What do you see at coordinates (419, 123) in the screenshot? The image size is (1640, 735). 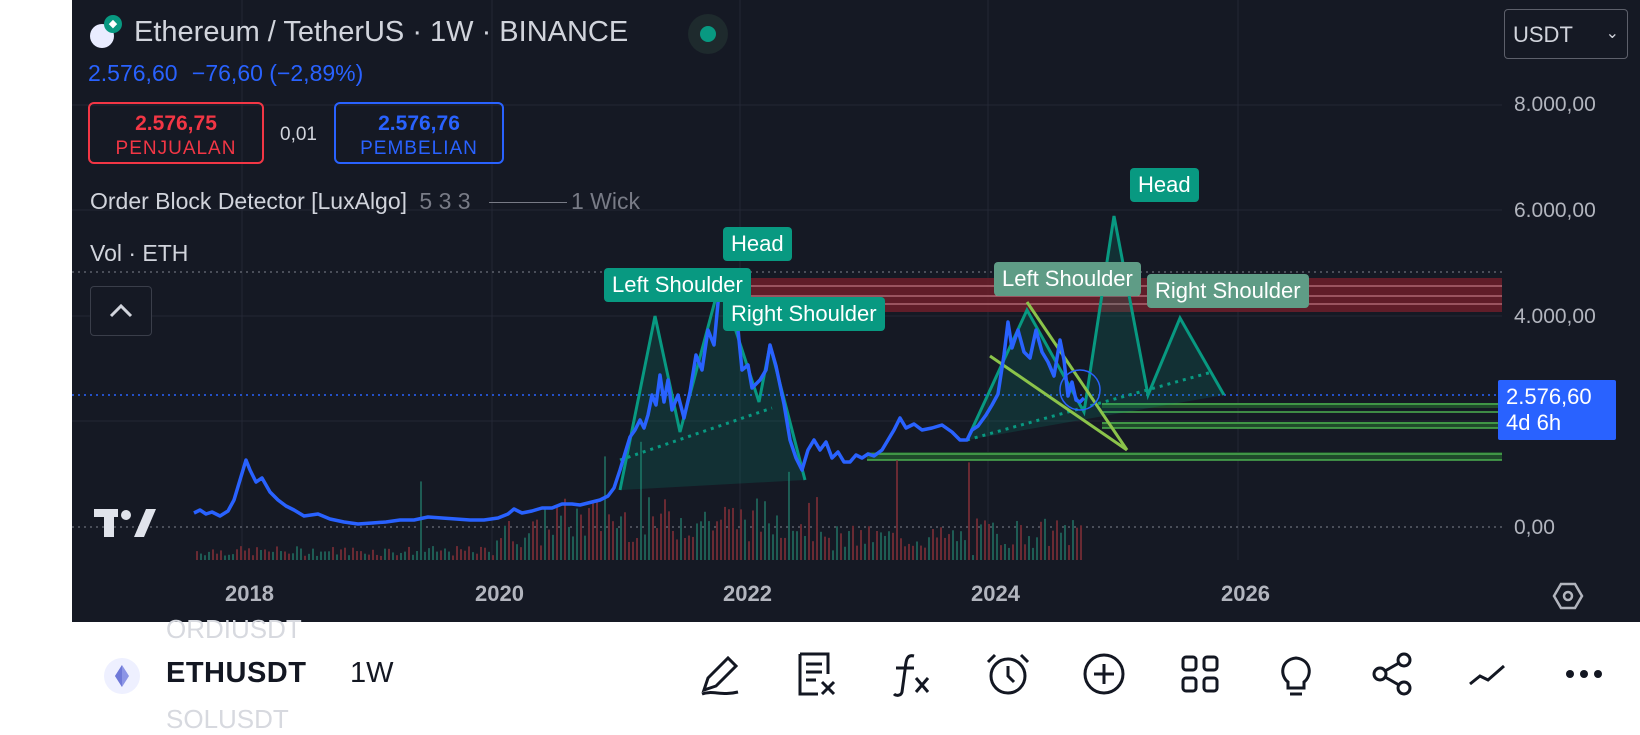 I see `buy-price: 2.576,76` at bounding box center [419, 123].